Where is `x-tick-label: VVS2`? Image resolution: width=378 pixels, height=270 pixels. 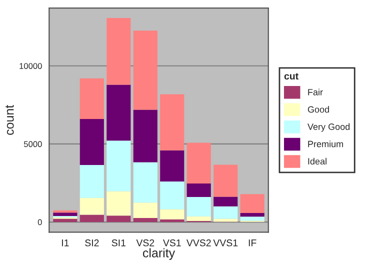 x-tick-label: VVS2 is located at coordinates (198, 242).